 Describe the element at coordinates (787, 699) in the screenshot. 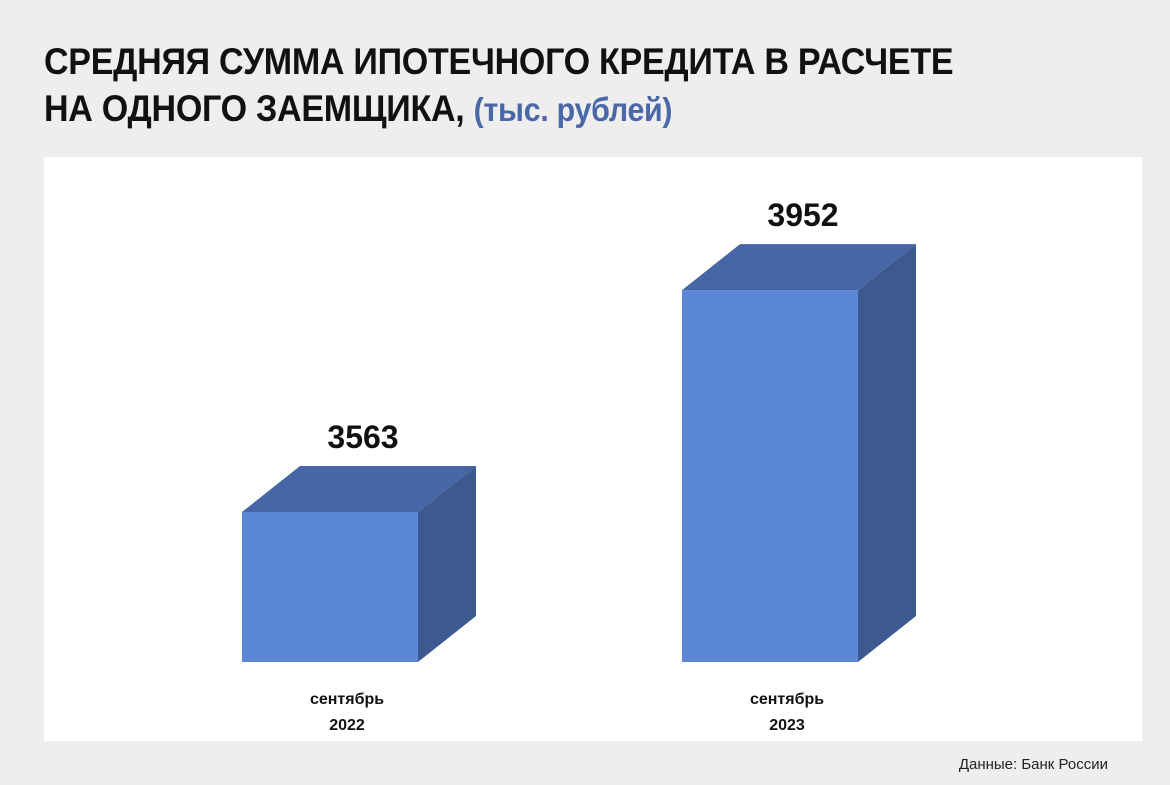

I see `category-label-2-line-1: сентябрь` at that location.